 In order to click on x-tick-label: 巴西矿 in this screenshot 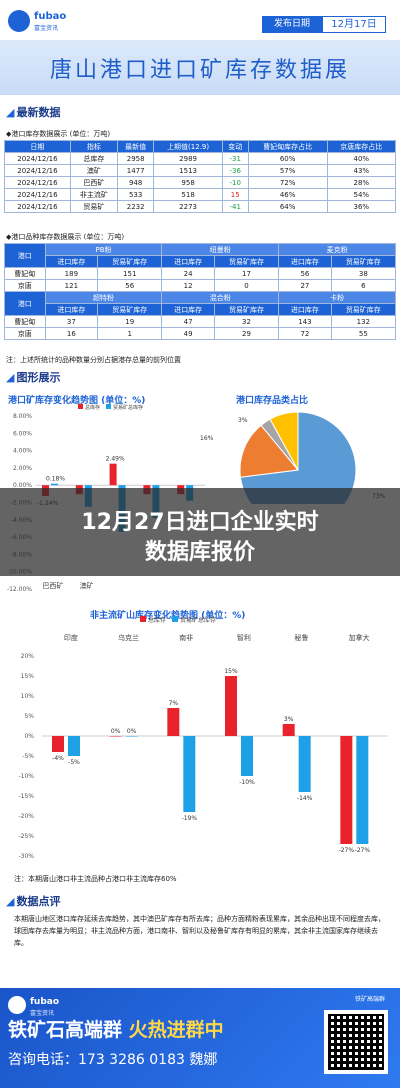, I will do `click(52, 585)`.